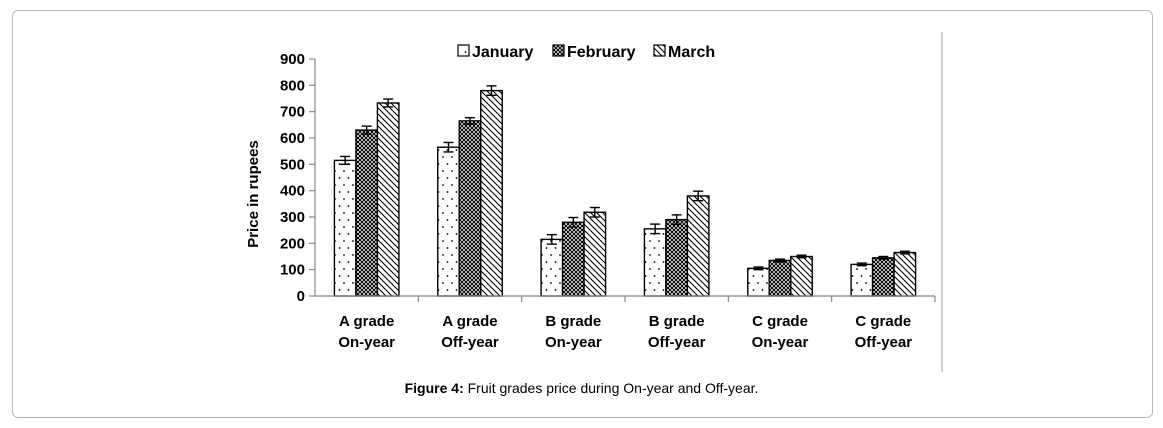 The width and height of the screenshot is (1163, 428). What do you see at coordinates (292, 59) in the screenshot?
I see `y-tick-label: 900` at bounding box center [292, 59].